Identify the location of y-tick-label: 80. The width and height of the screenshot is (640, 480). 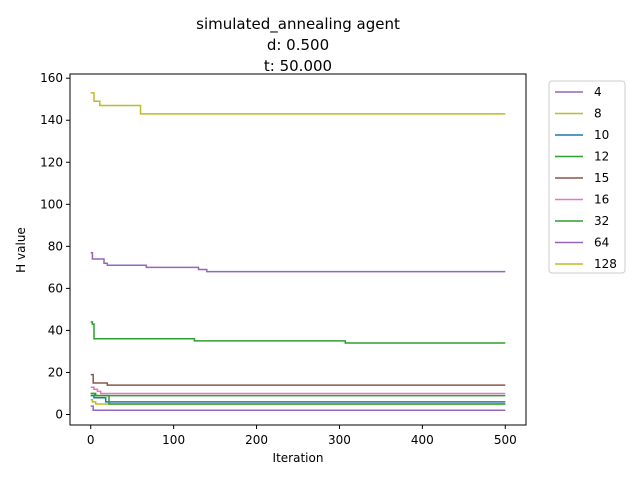
(55, 246).